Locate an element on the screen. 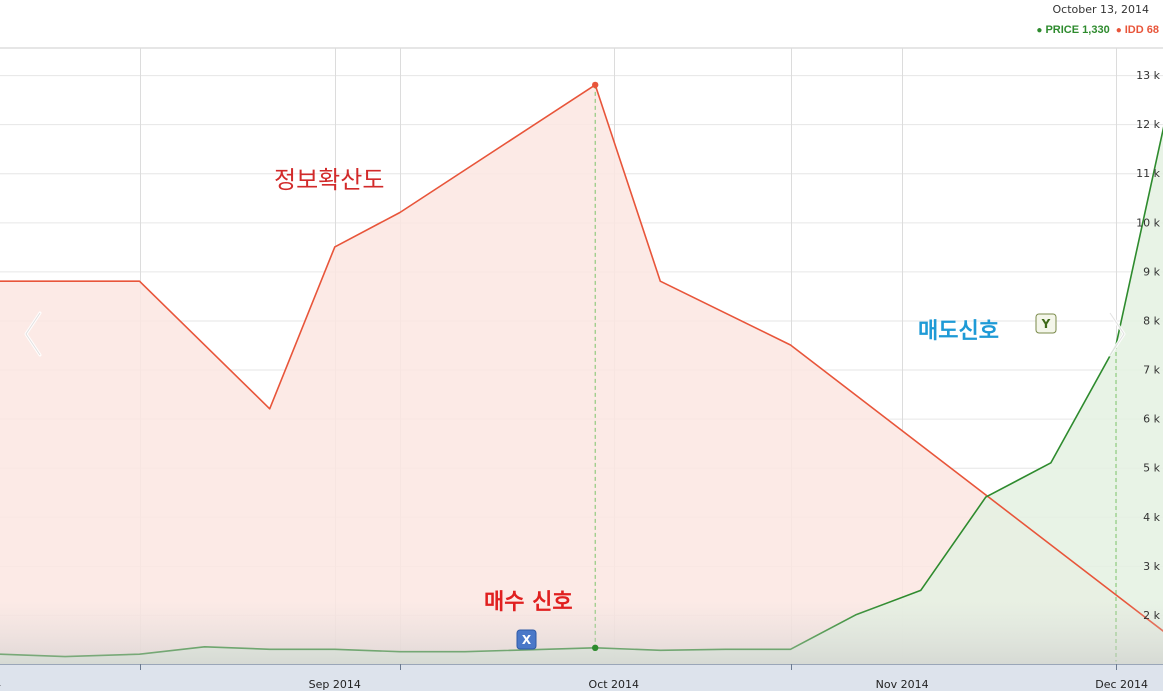 This screenshot has width=1163, height=691. buy-signal-annotation: 매수 신호 is located at coordinates (528, 602).